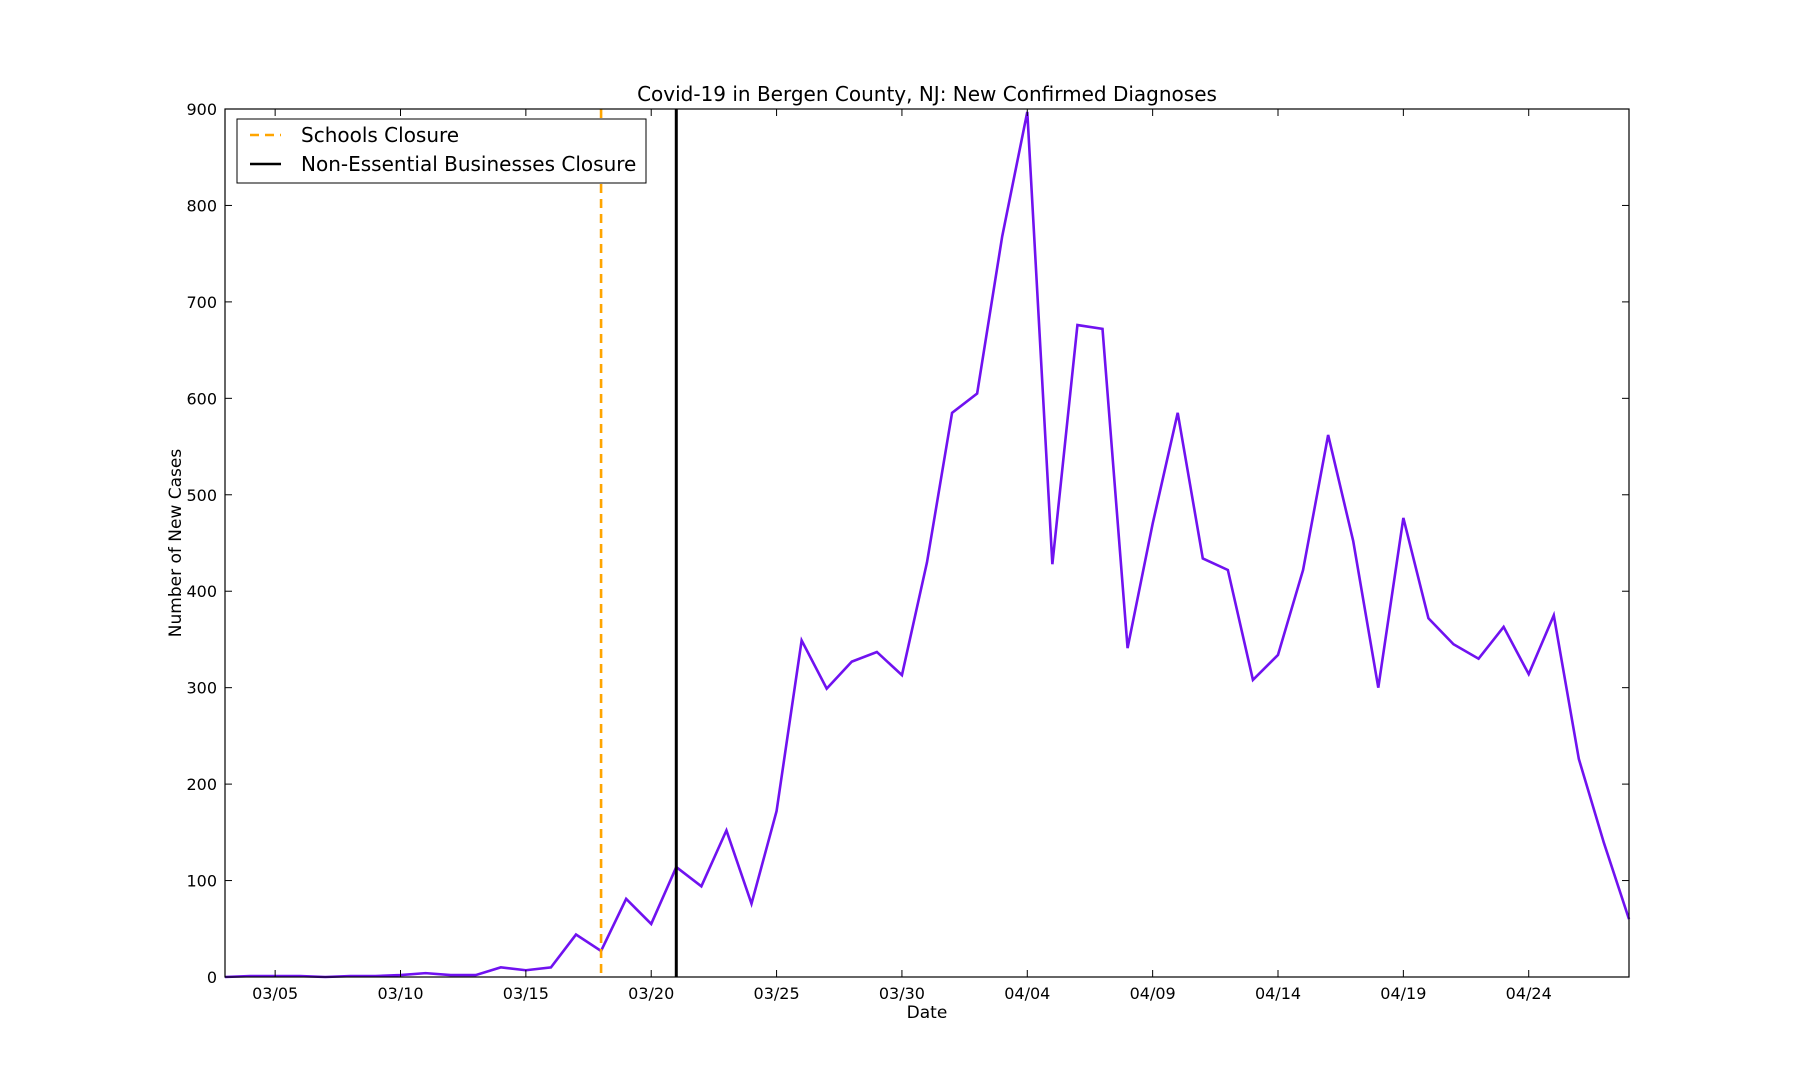 The image size is (1800, 1080). I want to click on x-tick-label: 03/05, so click(275, 993).